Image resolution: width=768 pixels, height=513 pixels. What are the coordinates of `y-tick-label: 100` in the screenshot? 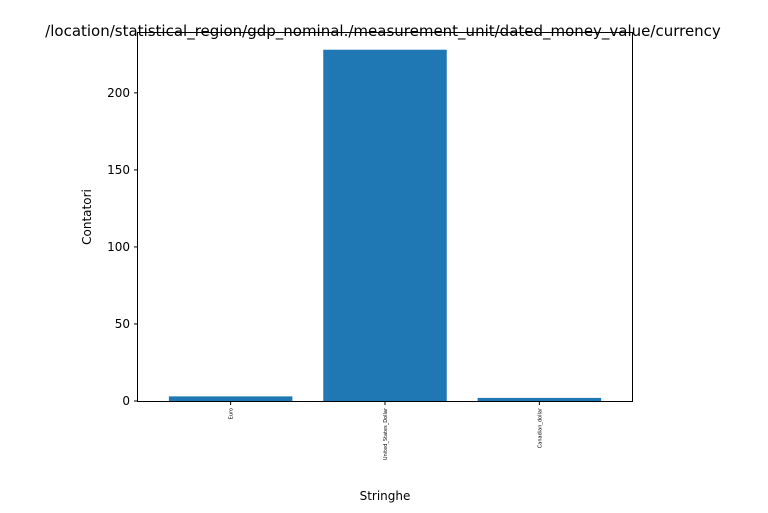 It's located at (118, 247).